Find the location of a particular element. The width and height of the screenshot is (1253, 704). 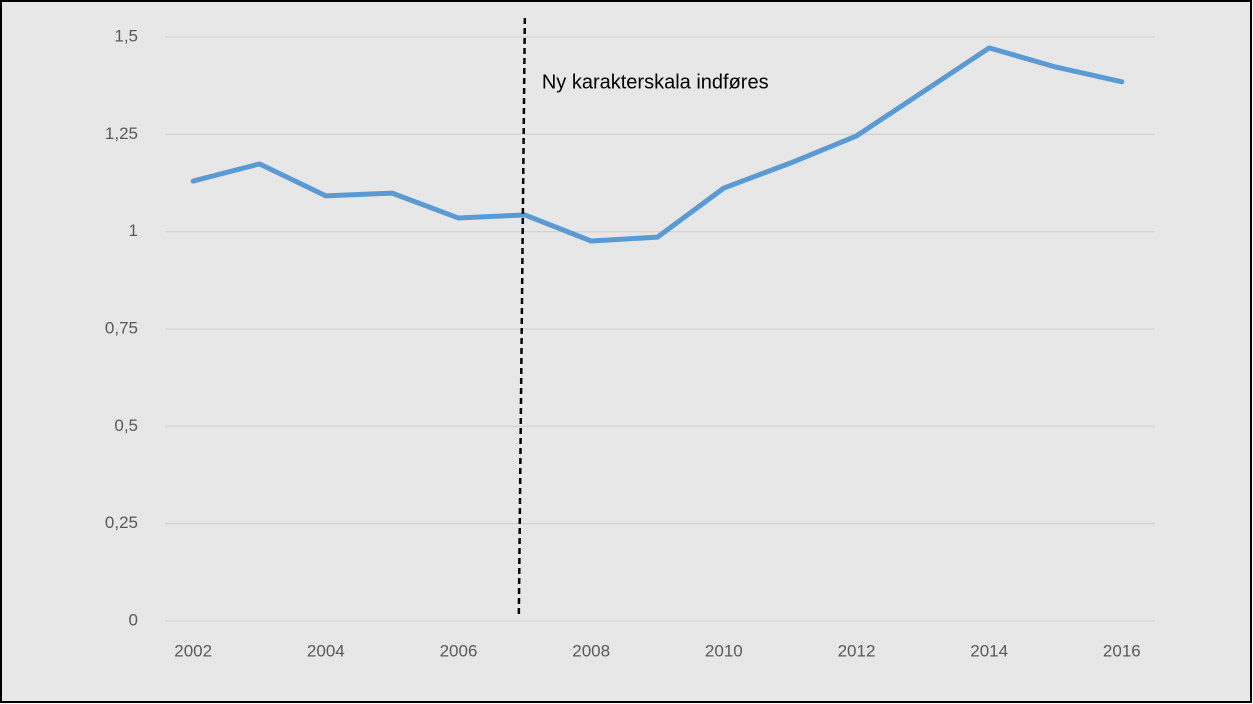

x-tick-label: 2016 is located at coordinates (1122, 650).